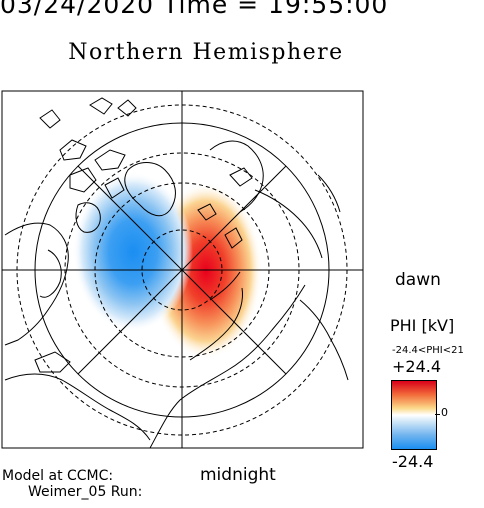 Image resolution: width=484 pixels, height=508 pixels. Describe the element at coordinates (428, 350) in the screenshot. I see `colorbar-range: -24.4<PHI<21` at that location.